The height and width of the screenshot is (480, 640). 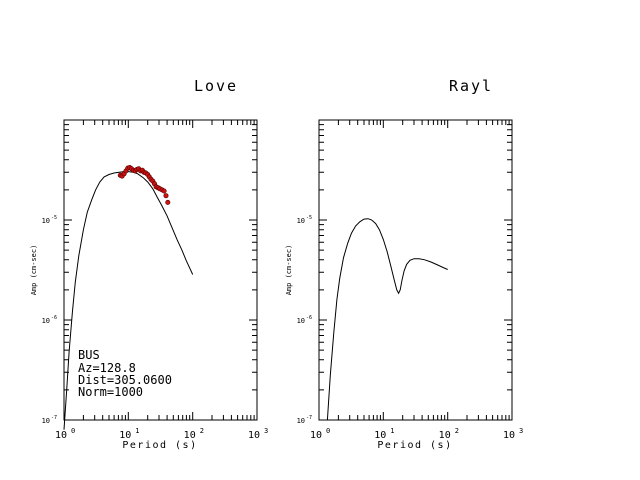 I want to click on love-ytick-label-2: 10, so click(x=46, y=421).